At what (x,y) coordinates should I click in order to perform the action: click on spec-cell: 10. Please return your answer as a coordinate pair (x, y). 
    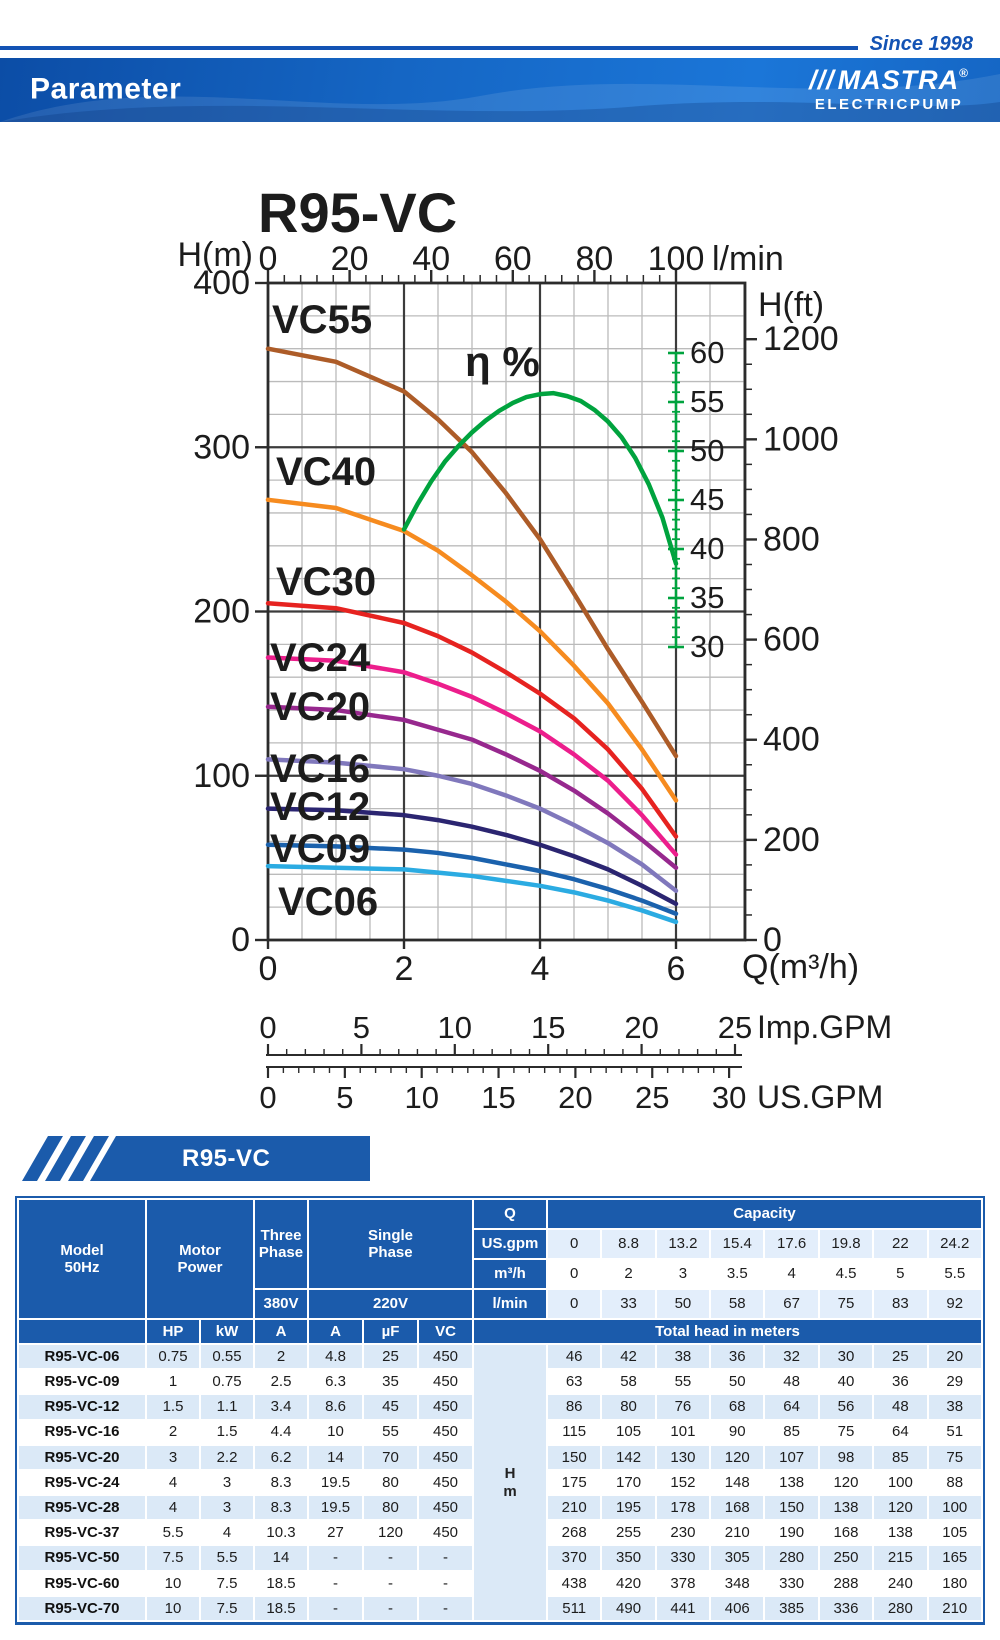
    Looking at the image, I should click on (173, 1583).